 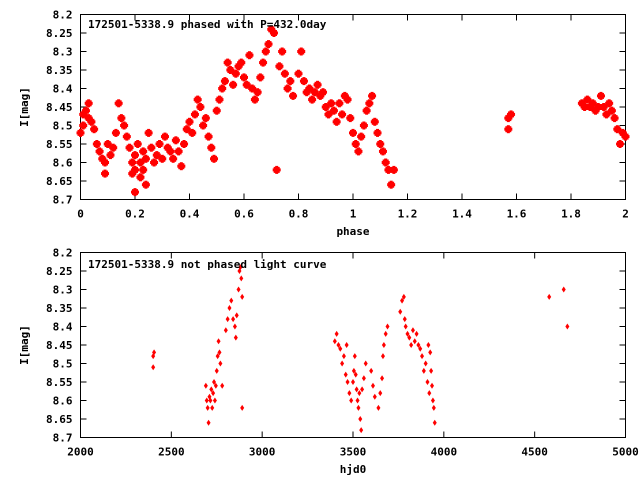 I want to click on x-tick-label: 3000, so click(x=262, y=452).